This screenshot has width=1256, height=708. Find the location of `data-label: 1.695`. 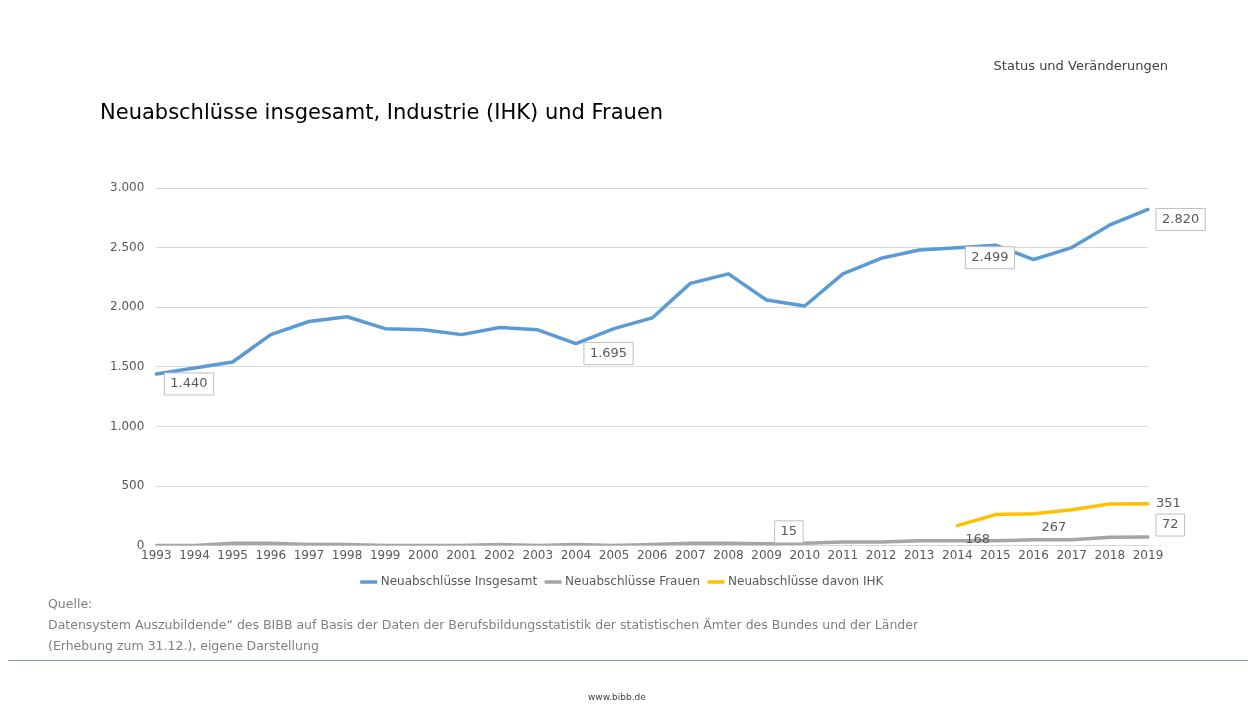

data-label: 1.695 is located at coordinates (608, 352).